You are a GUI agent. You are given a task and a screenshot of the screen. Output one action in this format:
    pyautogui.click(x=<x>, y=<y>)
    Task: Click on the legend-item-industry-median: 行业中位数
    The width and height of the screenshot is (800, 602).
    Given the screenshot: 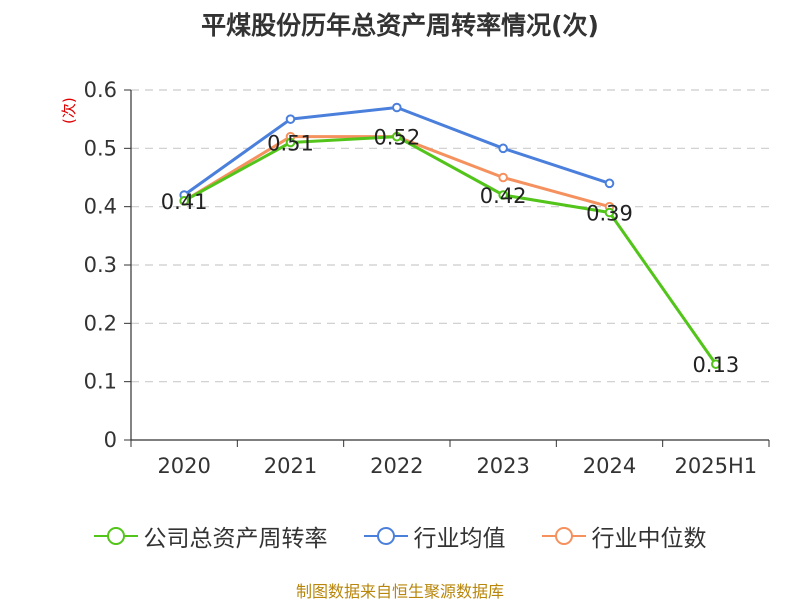 What is the action you would take?
    pyautogui.click(x=624, y=536)
    